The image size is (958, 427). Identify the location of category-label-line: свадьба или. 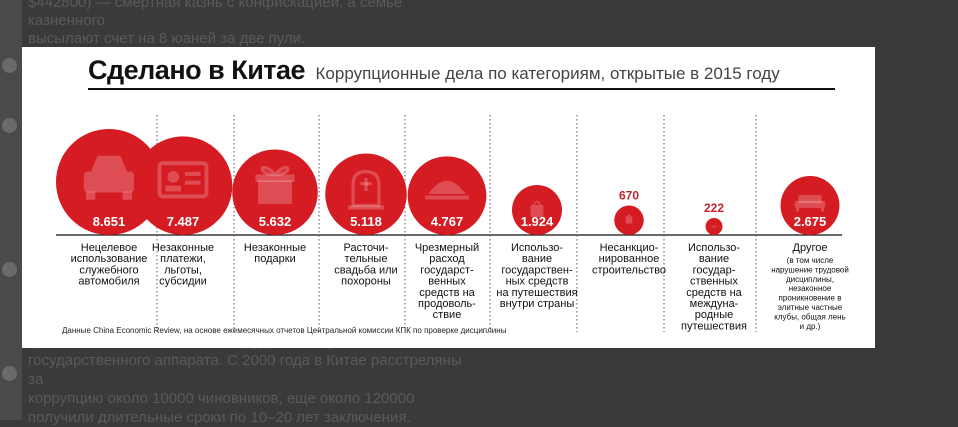
(365, 270).